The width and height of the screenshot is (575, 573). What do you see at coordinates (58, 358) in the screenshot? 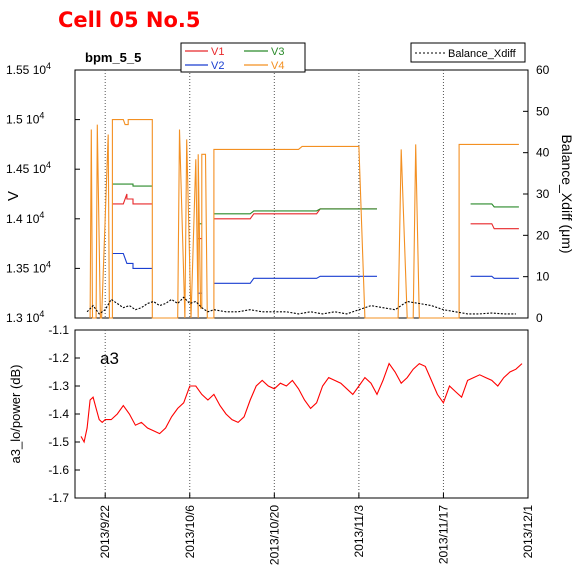
I see `bottom-y-tick-label: -1.2` at bounding box center [58, 358].